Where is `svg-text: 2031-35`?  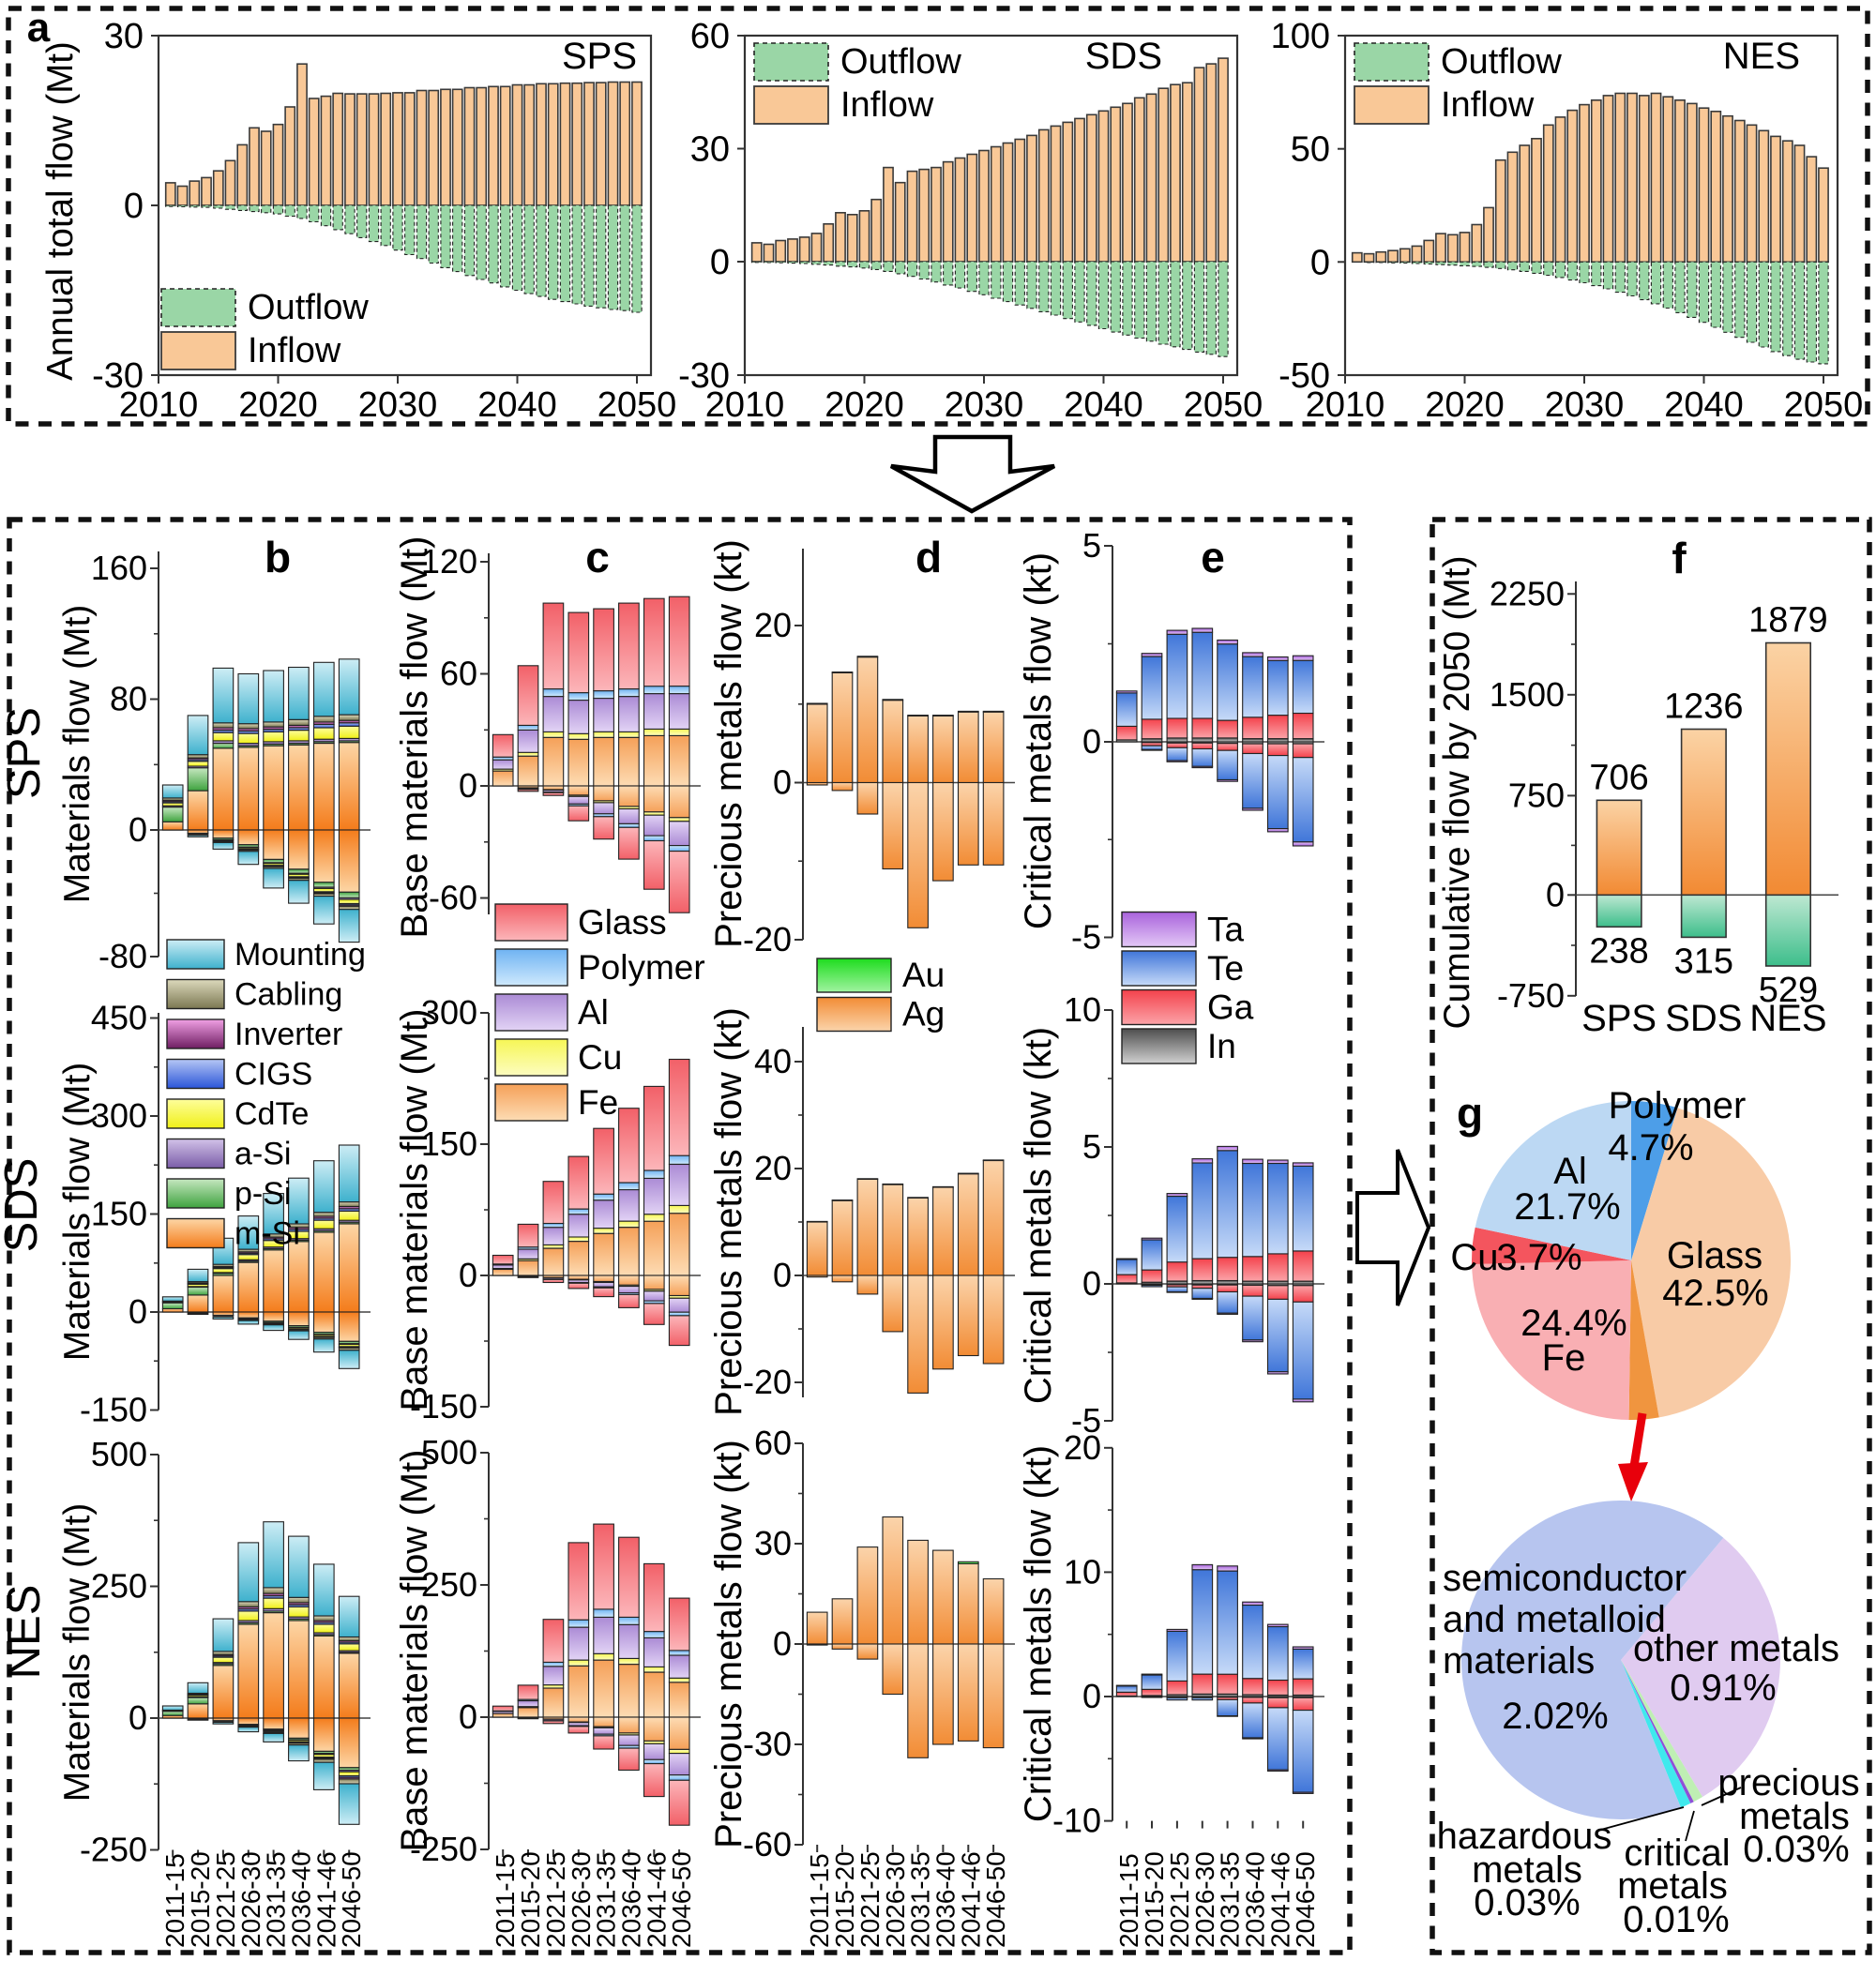
svg-text: 2031-35 is located at coordinates (920, 1899).